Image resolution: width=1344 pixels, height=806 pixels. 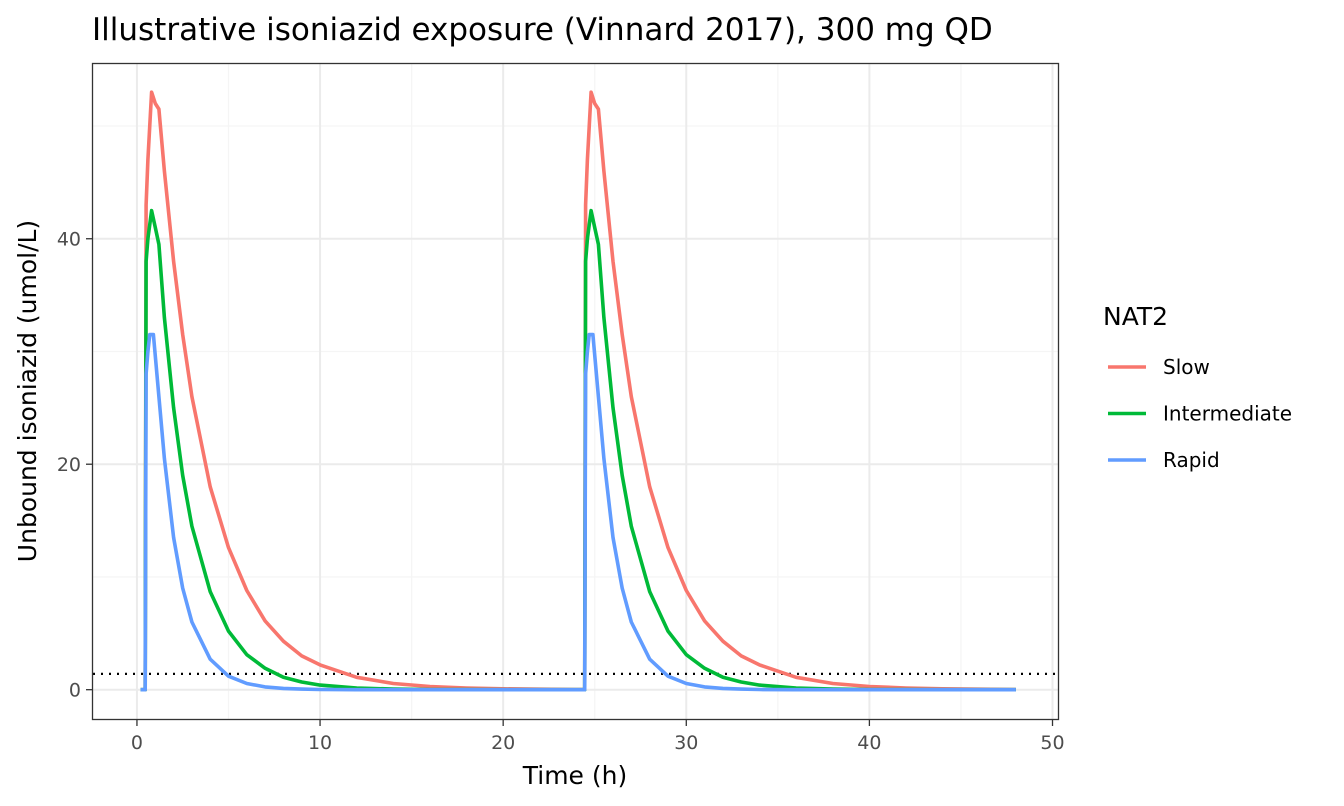 What do you see at coordinates (1186, 367) in the screenshot?
I see `legend-label-slow: Slow` at bounding box center [1186, 367].